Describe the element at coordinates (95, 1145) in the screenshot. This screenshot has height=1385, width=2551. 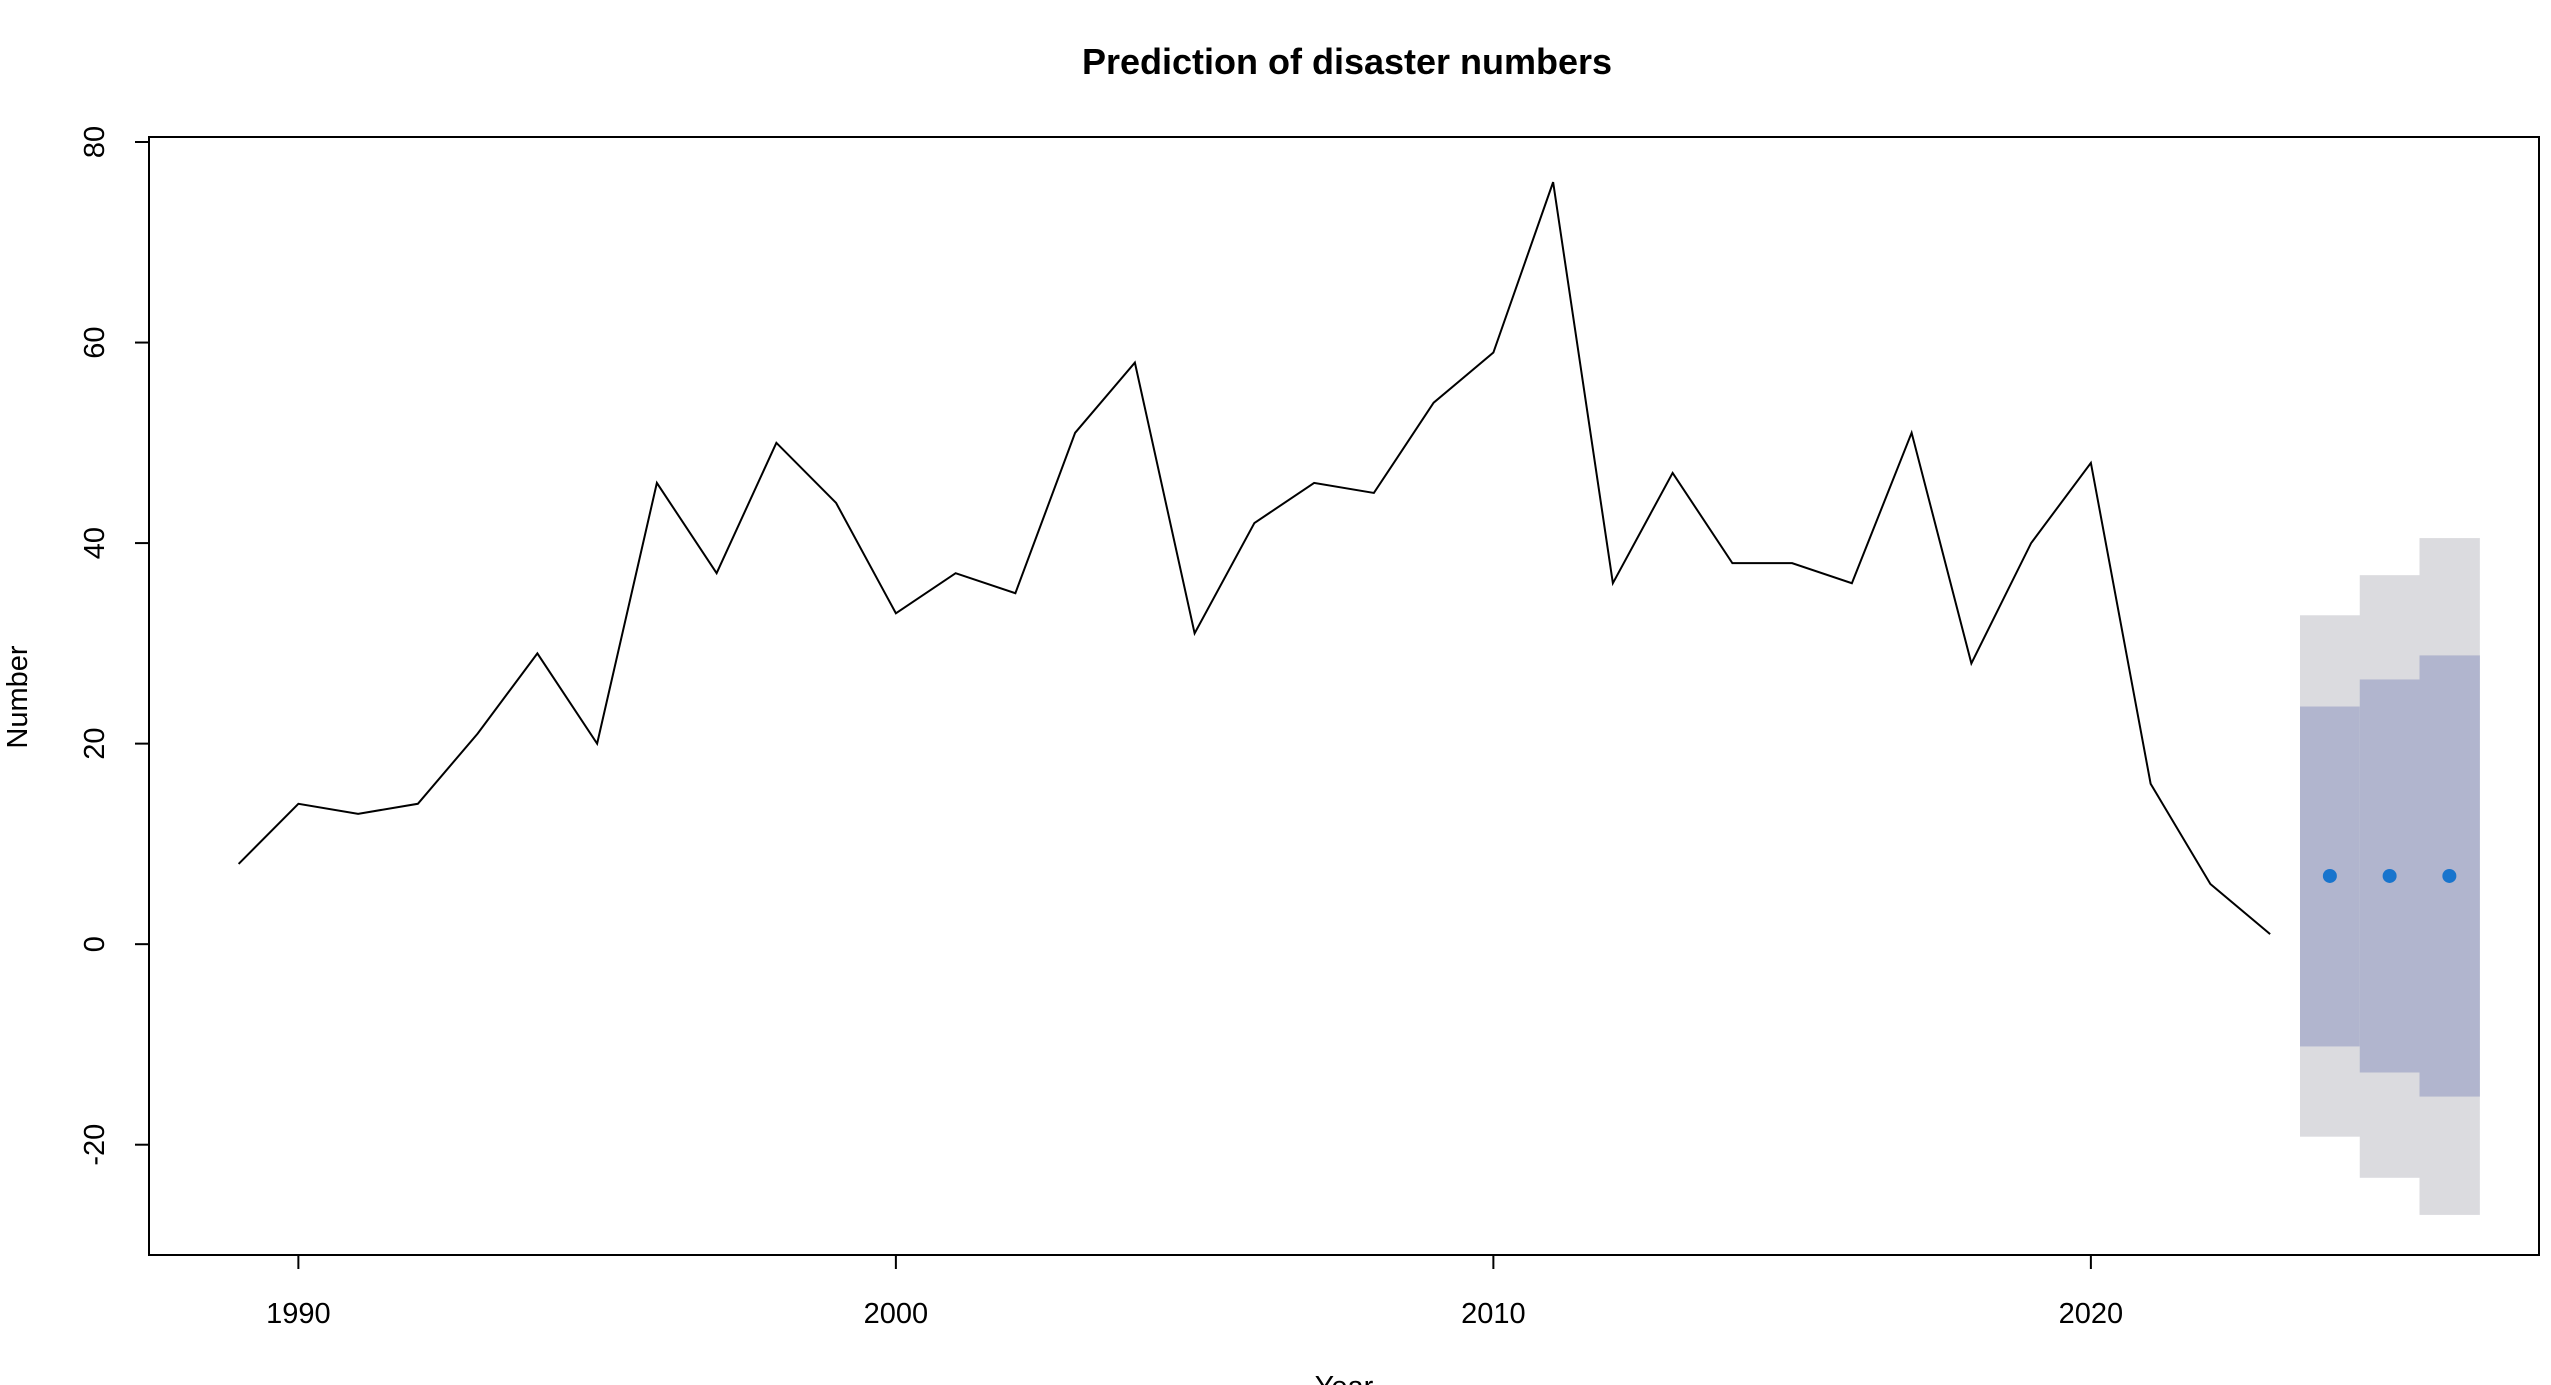
I see `y-tick-label: -20` at that location.